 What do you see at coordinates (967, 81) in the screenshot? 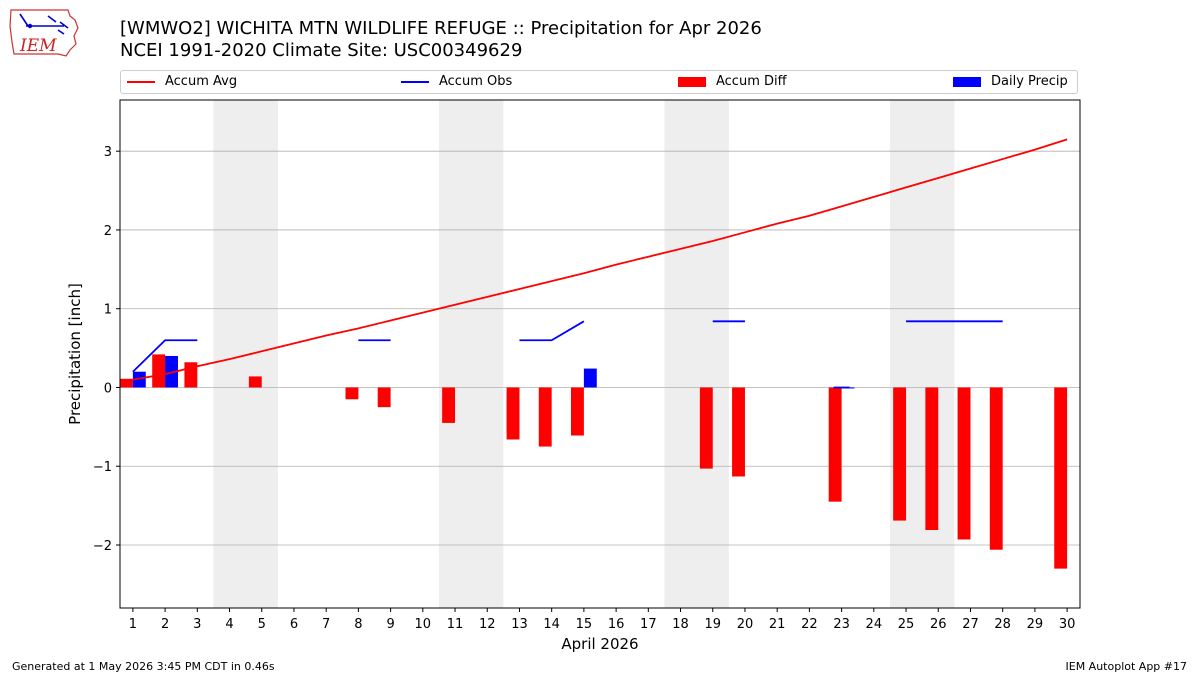
I see `legend-swatch-daily-precip` at bounding box center [967, 81].